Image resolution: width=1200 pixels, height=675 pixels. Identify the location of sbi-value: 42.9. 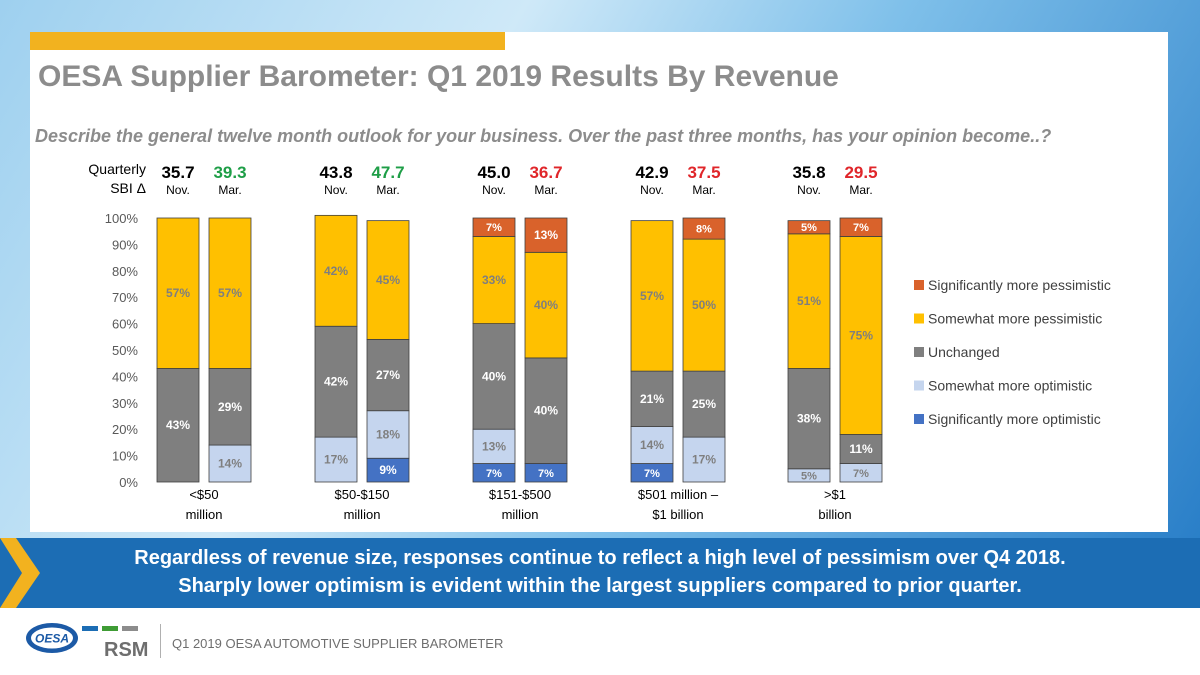
(651, 172).